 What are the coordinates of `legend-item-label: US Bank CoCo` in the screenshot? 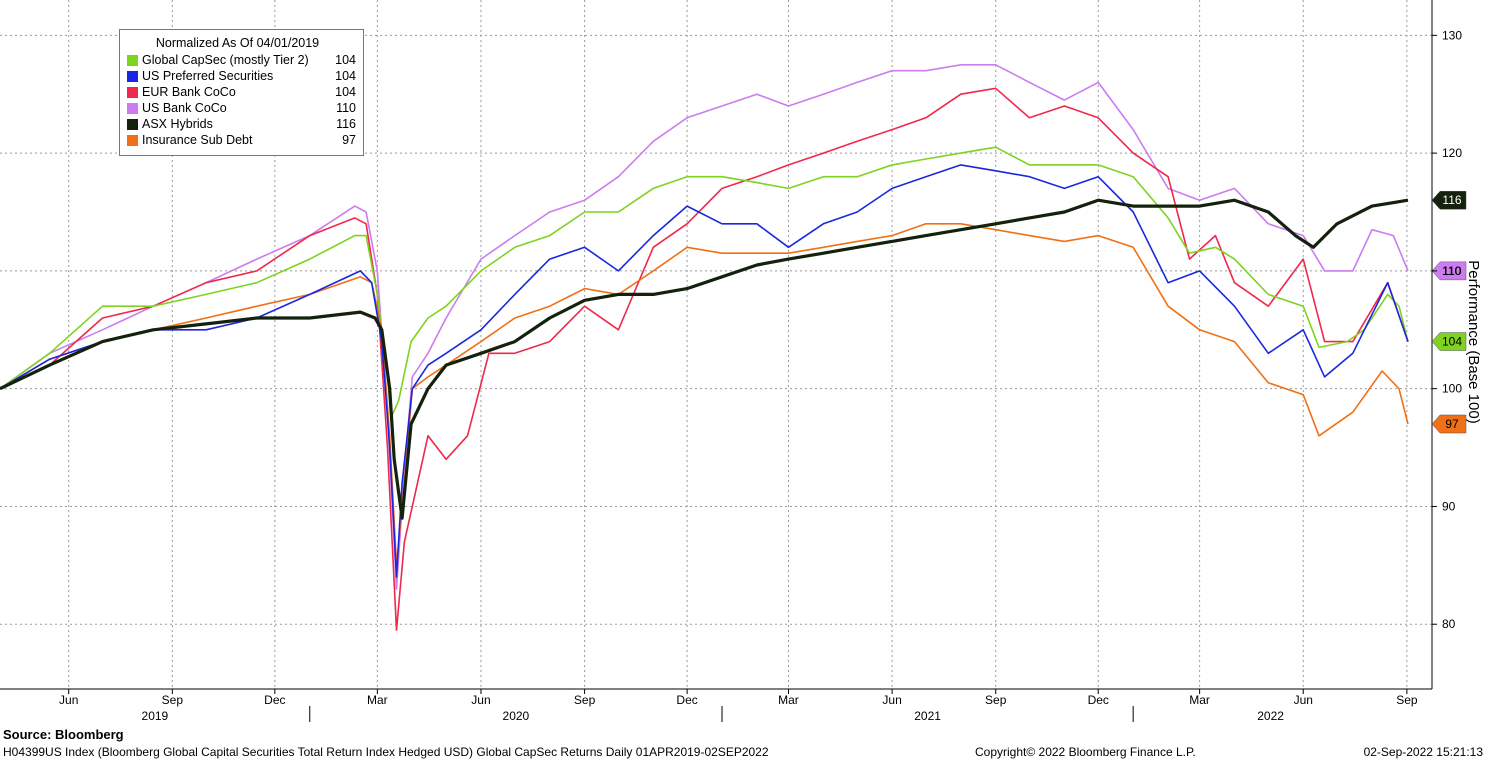 It's located at (184, 108).